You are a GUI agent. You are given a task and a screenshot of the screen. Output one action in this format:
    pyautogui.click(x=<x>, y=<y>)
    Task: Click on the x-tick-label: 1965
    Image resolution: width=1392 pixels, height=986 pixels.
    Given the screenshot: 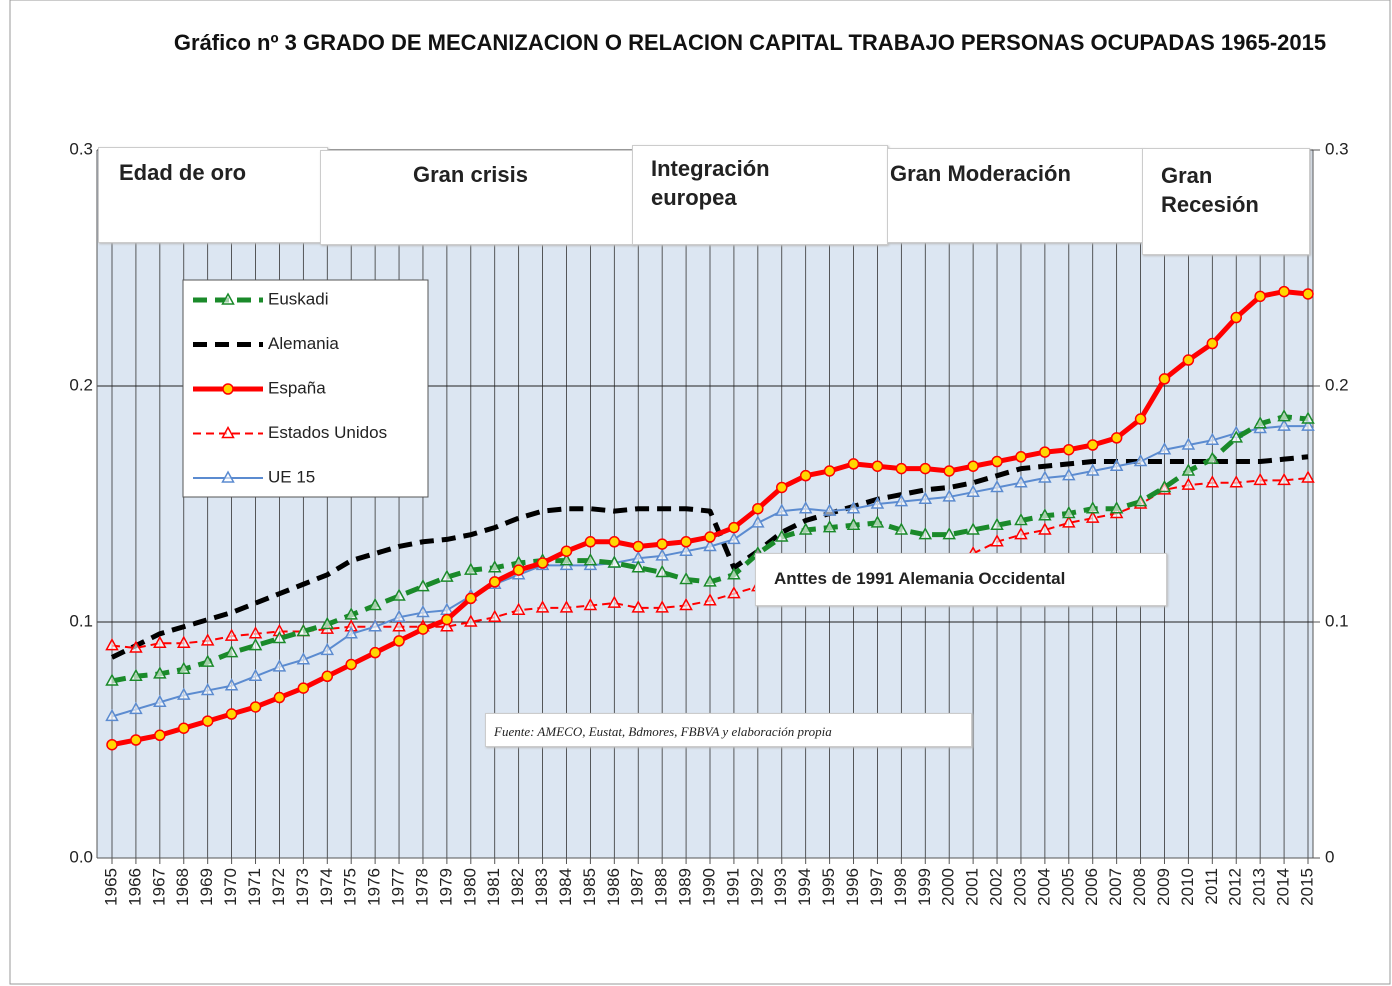 What is the action you would take?
    pyautogui.click(x=110, y=887)
    